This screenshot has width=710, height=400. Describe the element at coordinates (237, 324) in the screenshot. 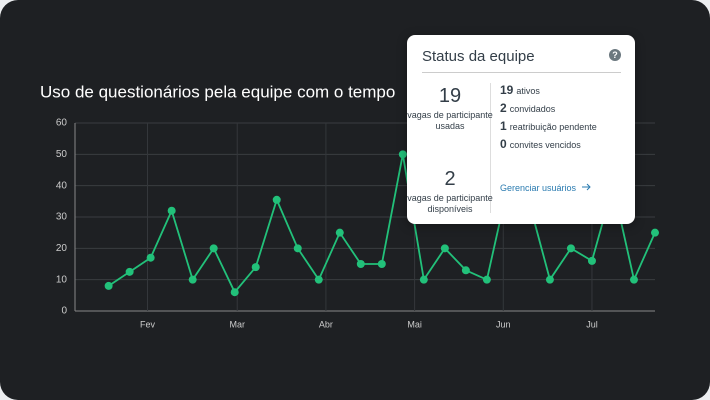

I see `x-tick-label: Mar` at that location.